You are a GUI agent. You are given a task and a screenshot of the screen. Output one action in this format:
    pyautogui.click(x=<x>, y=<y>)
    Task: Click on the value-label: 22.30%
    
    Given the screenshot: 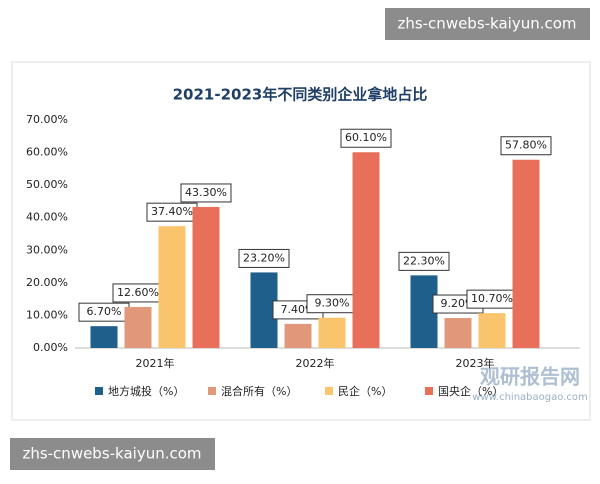 What is the action you would take?
    pyautogui.click(x=424, y=260)
    